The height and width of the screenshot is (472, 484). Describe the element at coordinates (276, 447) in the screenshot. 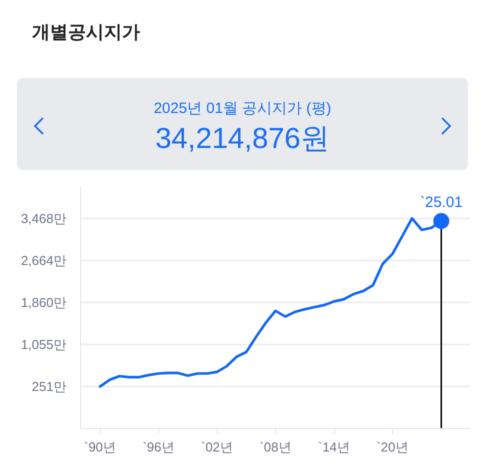

I see `x-tick-label: `08년` at that location.